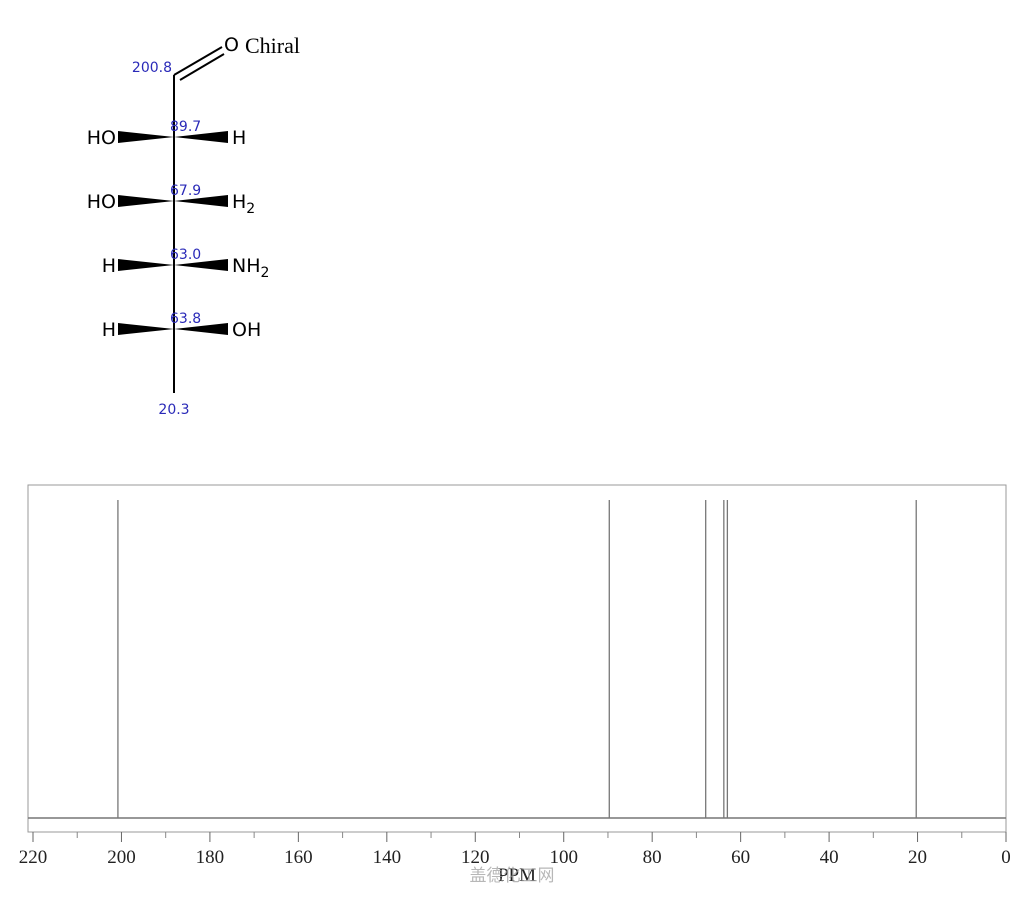 This screenshot has width=1024, height=900. I want to click on x-tick-label: 220, so click(33, 857).